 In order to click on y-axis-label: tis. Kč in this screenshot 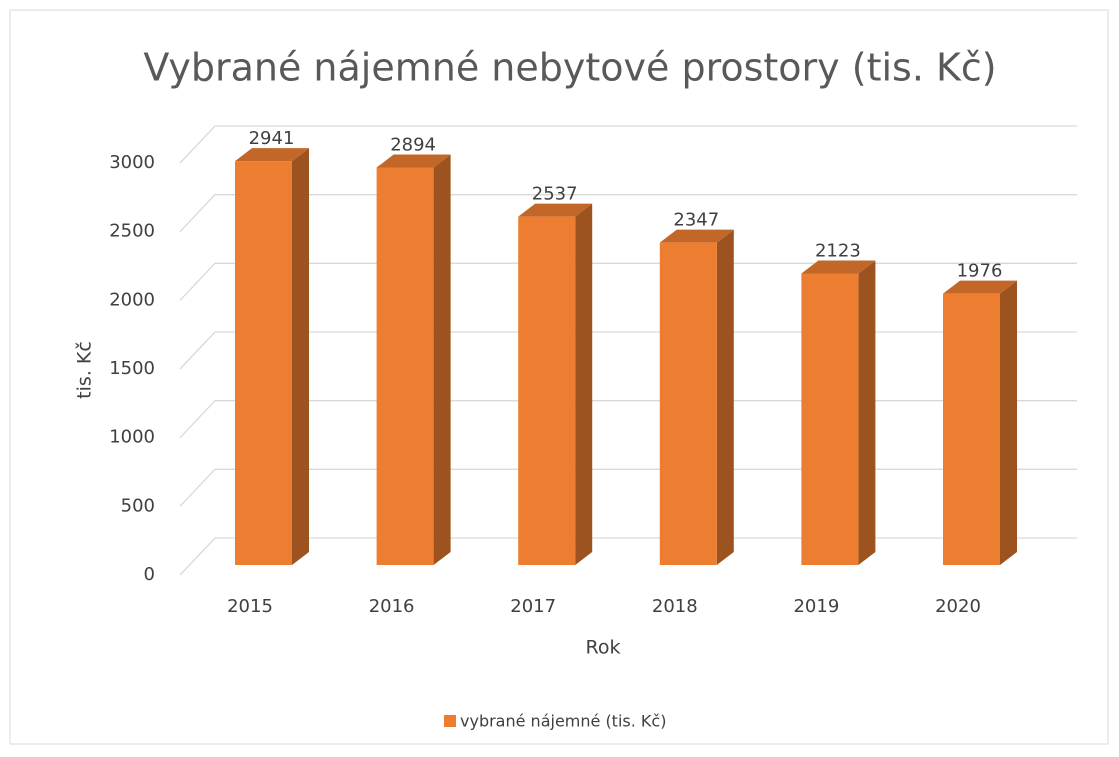, I will do `click(85, 370)`.